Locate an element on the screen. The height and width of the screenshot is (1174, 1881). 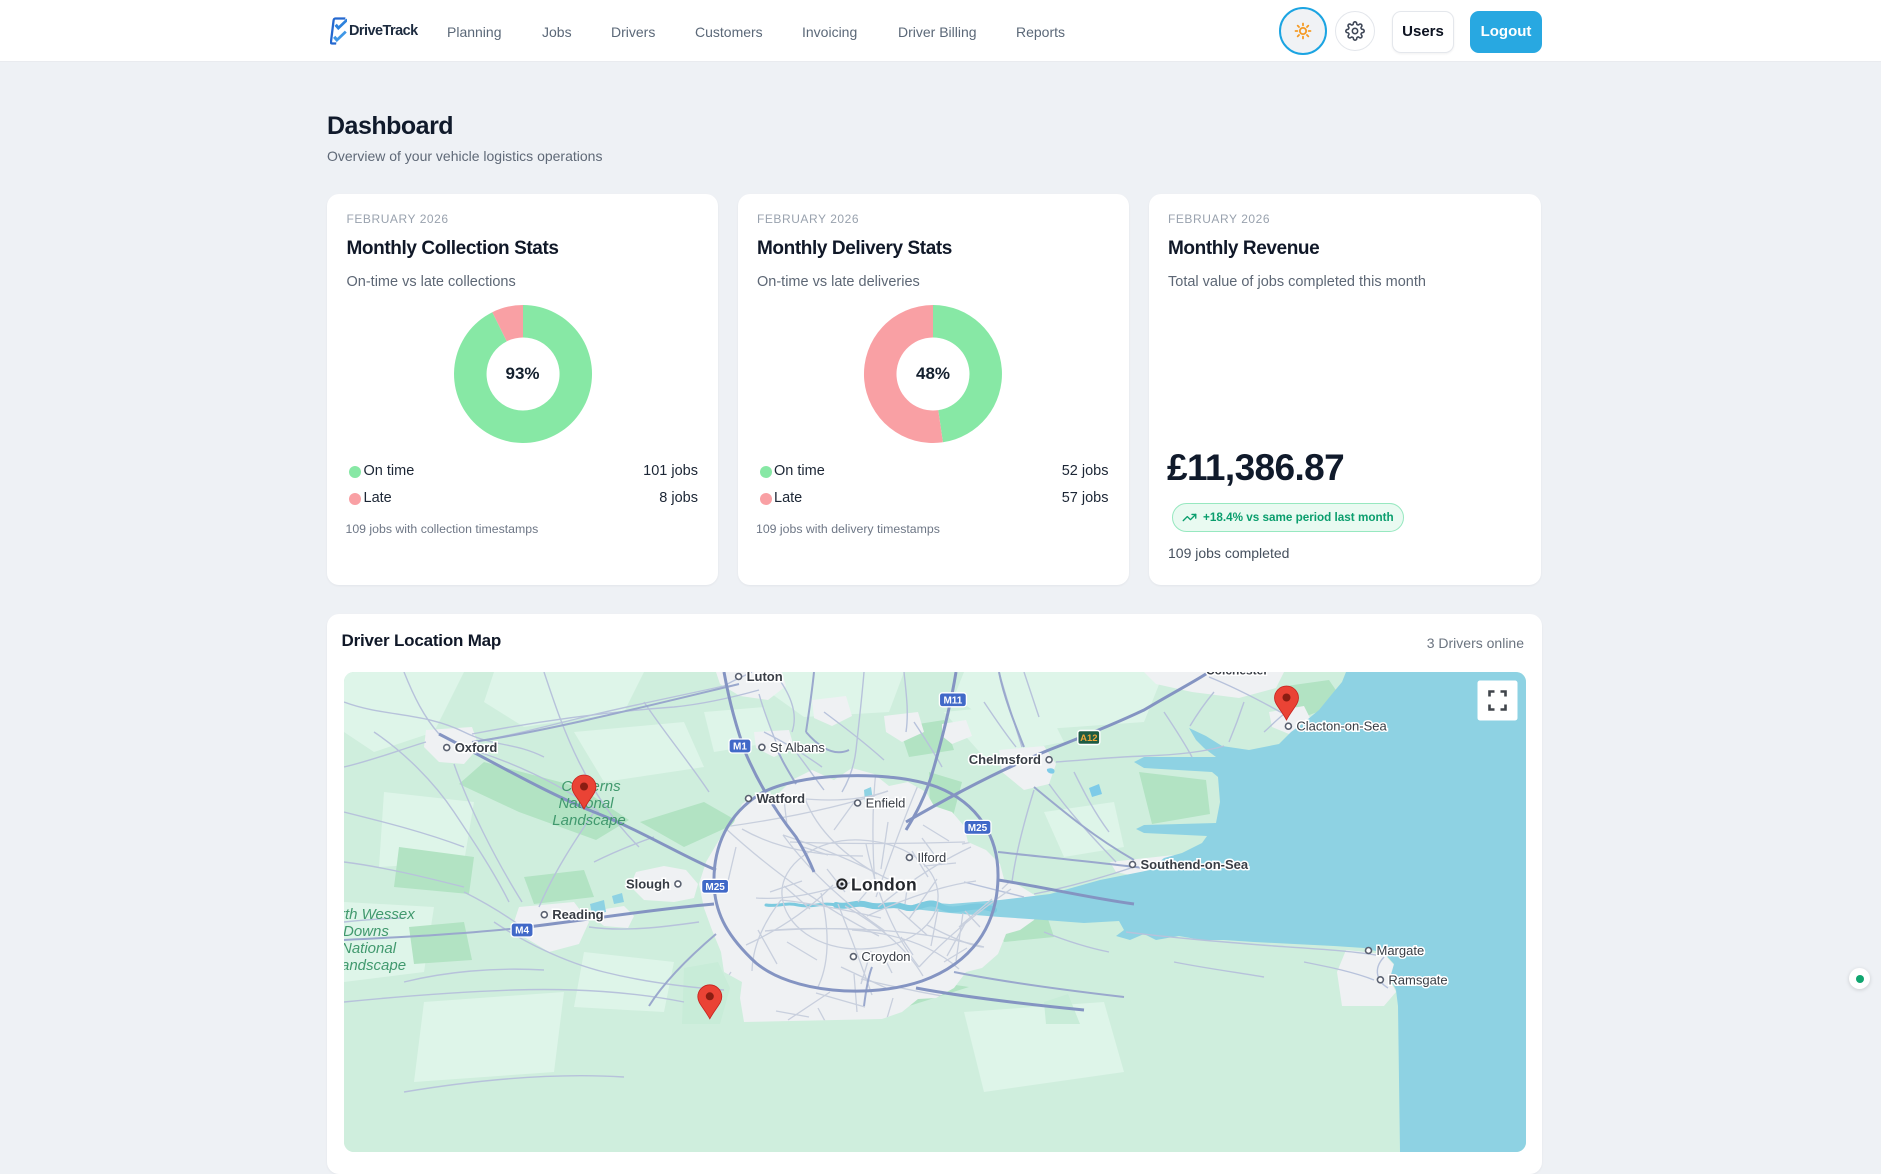
svg-text: London is located at coordinates (884, 884).